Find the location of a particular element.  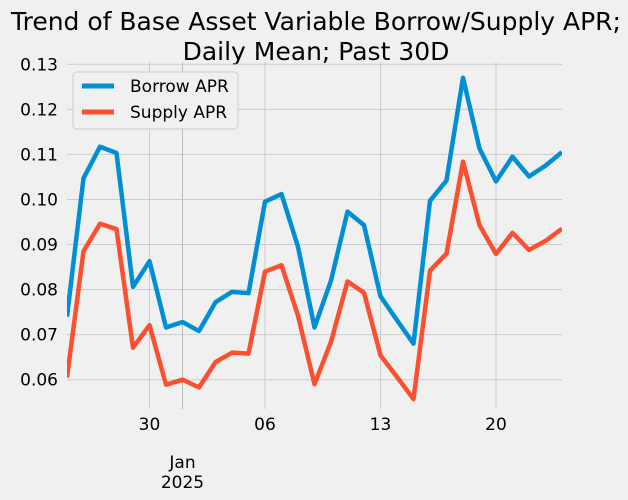

y-tick-label: 0.06 is located at coordinates (39, 381).